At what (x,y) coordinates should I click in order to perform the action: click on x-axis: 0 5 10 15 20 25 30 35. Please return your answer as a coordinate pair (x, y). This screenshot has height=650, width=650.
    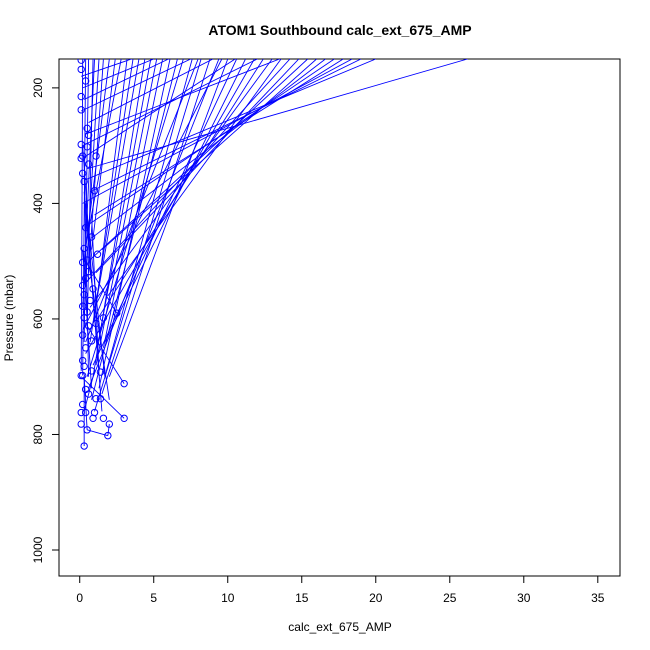
    Looking at the image, I should click on (340, 590).